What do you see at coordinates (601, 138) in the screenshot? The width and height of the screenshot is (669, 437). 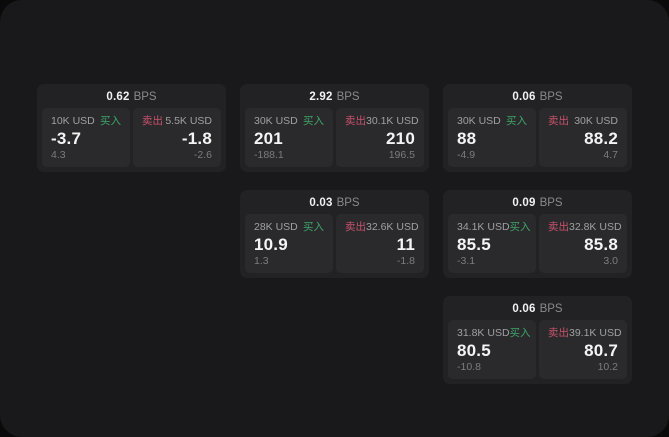 I see `sell-price: 88.2` at bounding box center [601, 138].